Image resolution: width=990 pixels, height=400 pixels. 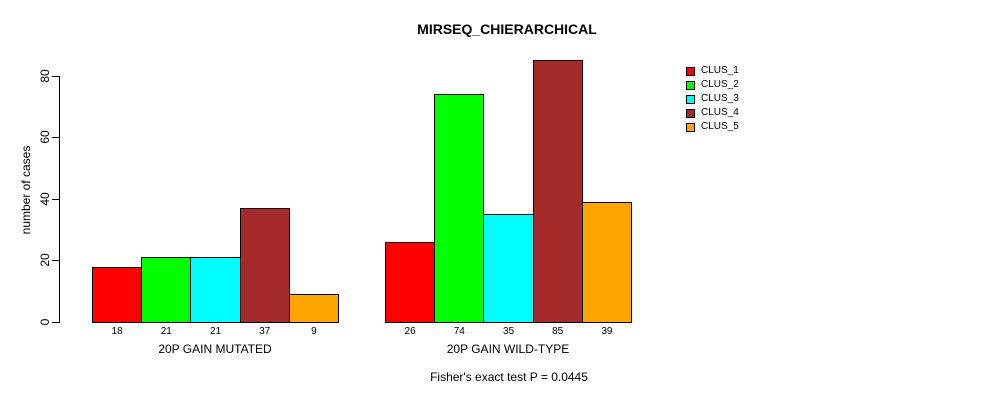 I want to click on group-label-2: 20P GAIN WILD-TYPE, so click(x=508, y=349).